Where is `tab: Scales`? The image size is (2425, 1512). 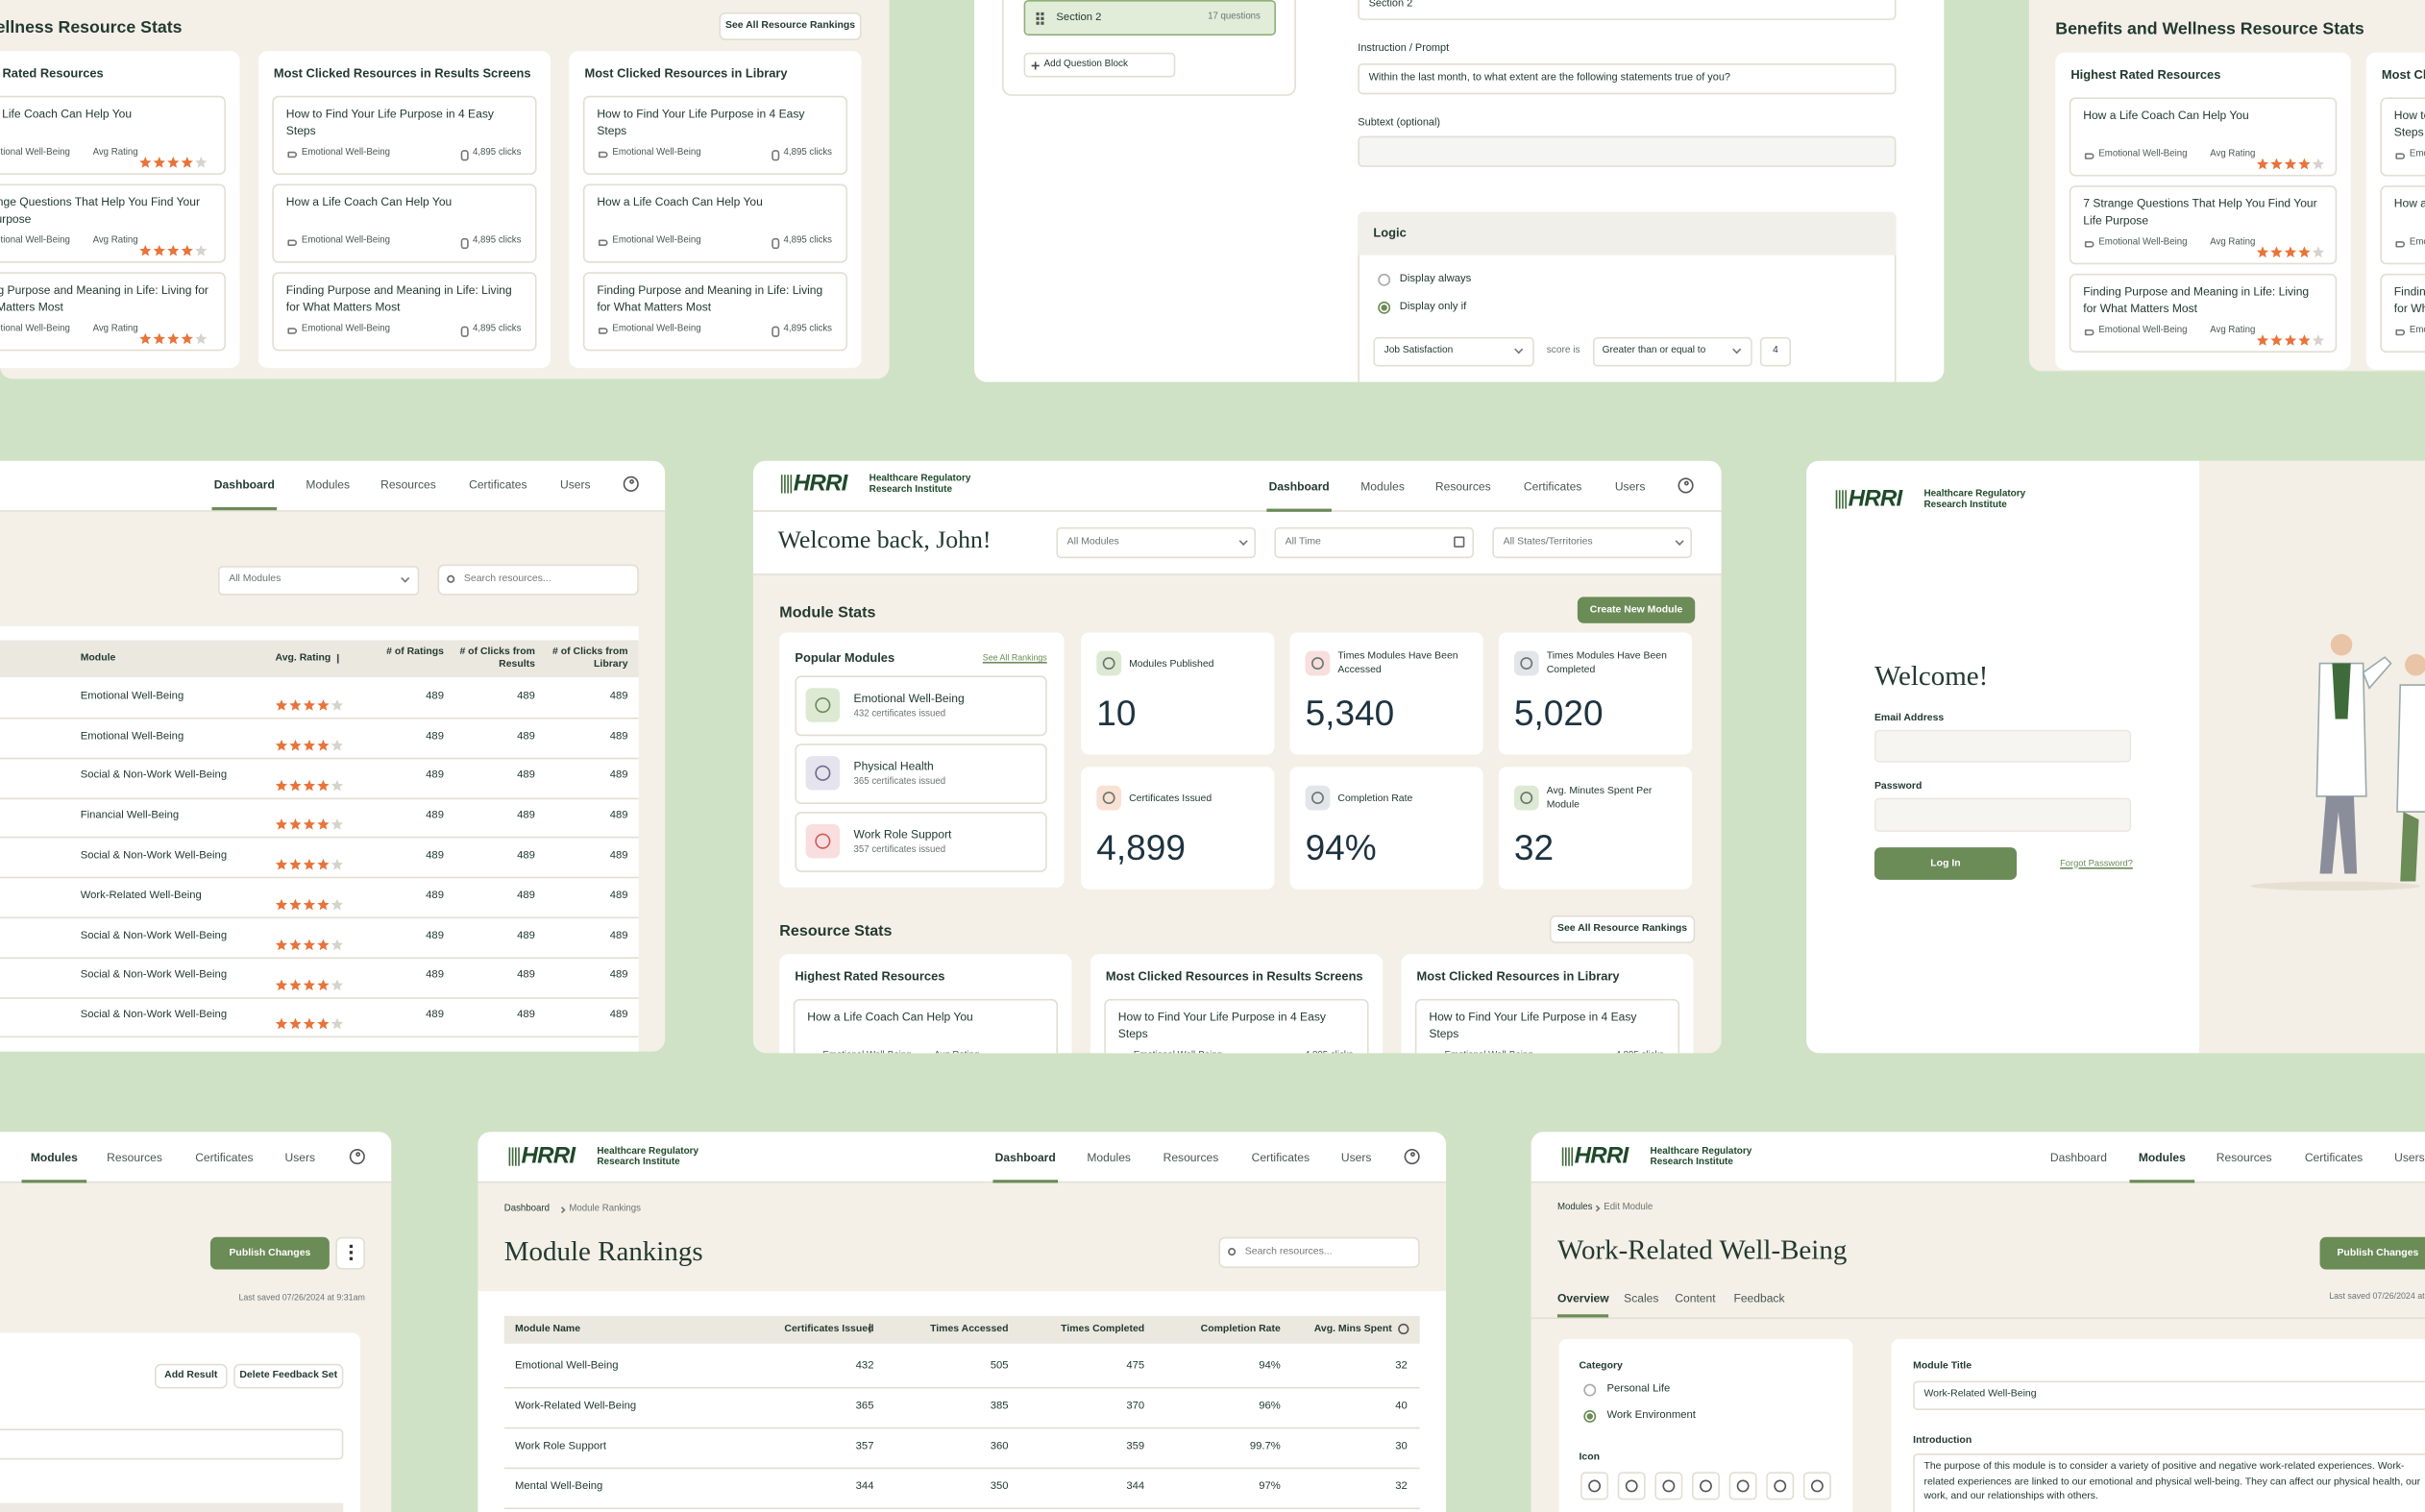
tab: Scales is located at coordinates (1641, 1297).